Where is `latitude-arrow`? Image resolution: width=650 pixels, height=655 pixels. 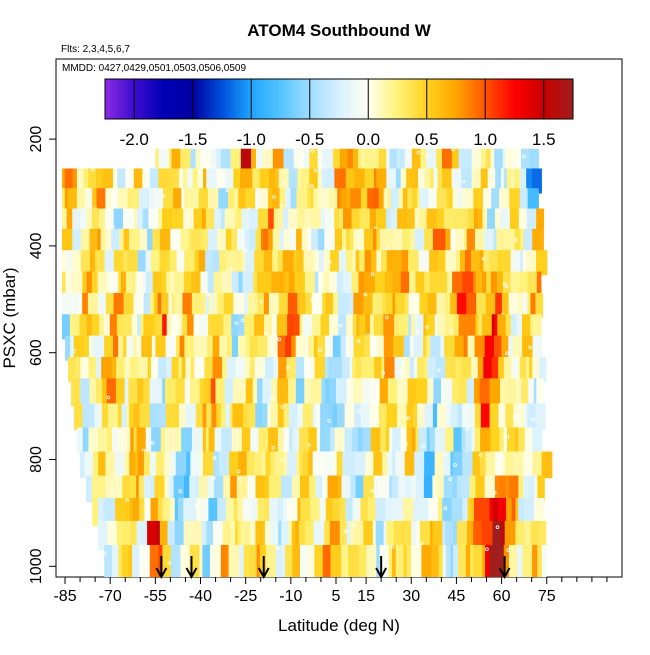
latitude-arrow is located at coordinates (161, 568).